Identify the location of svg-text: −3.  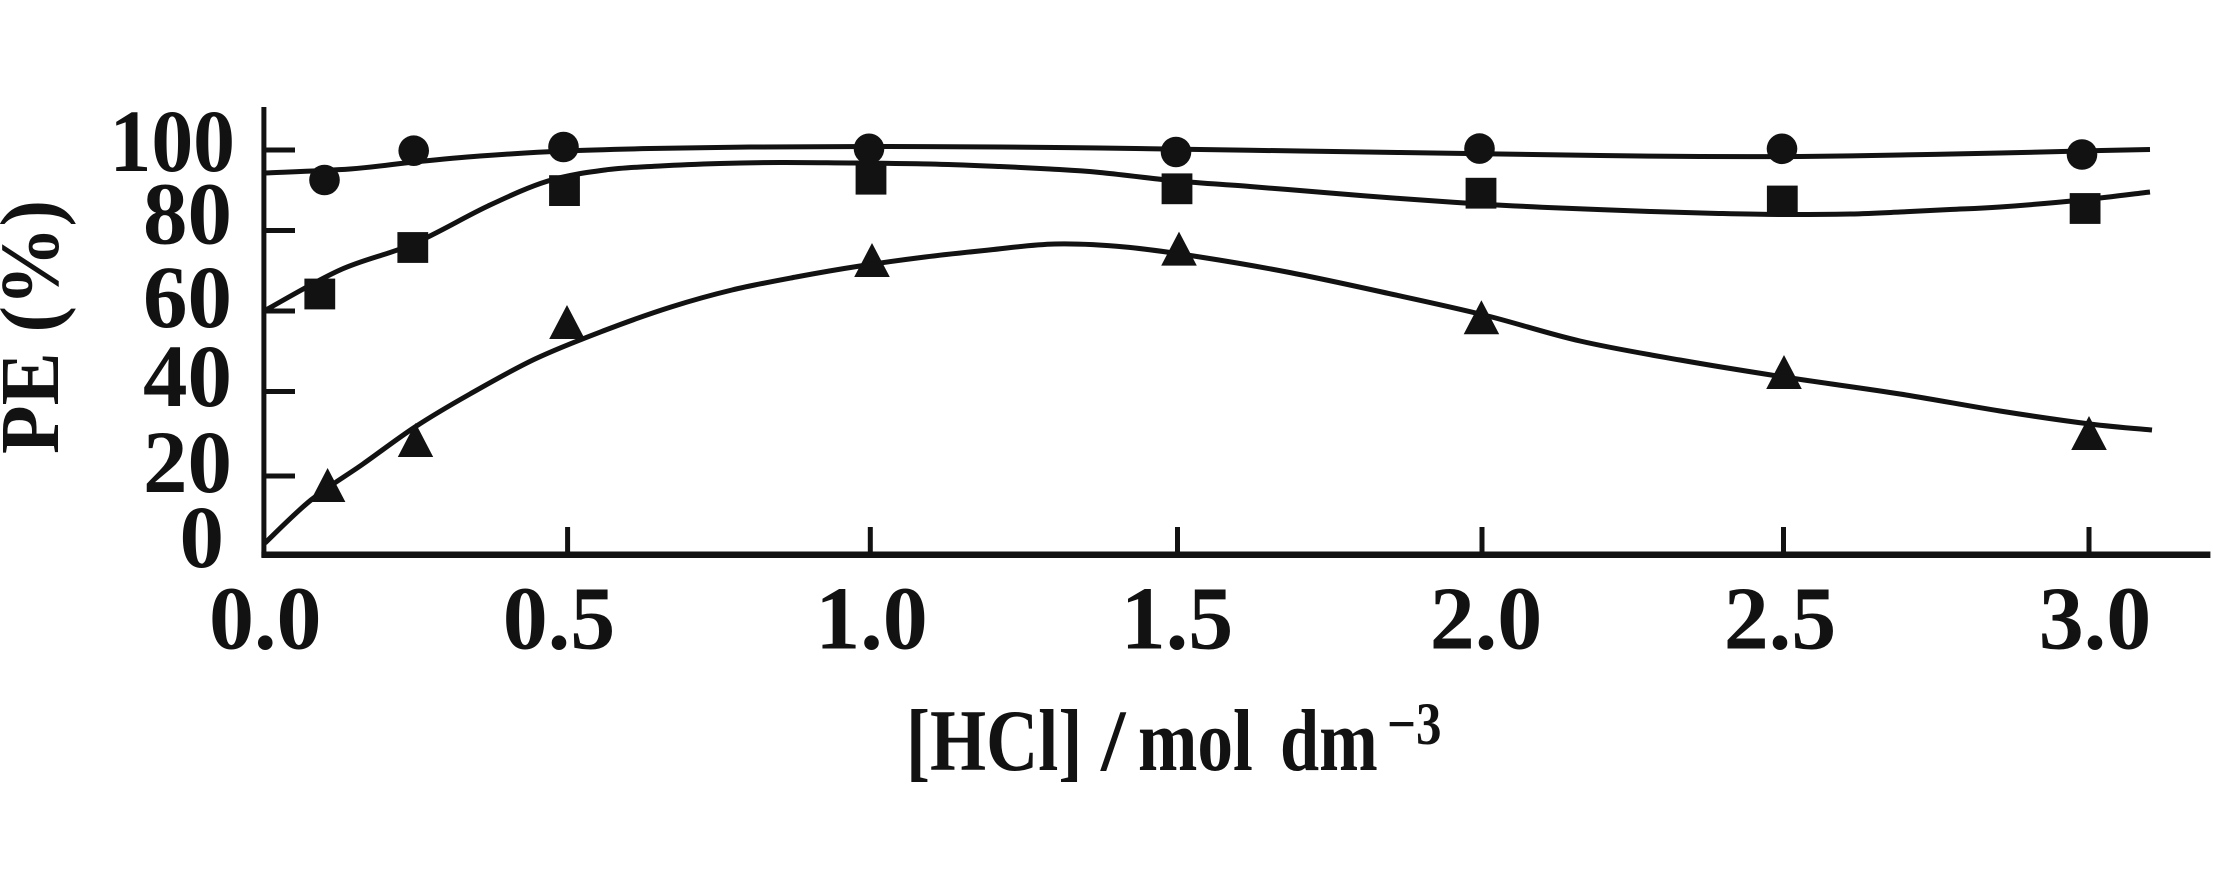
(1414, 724).